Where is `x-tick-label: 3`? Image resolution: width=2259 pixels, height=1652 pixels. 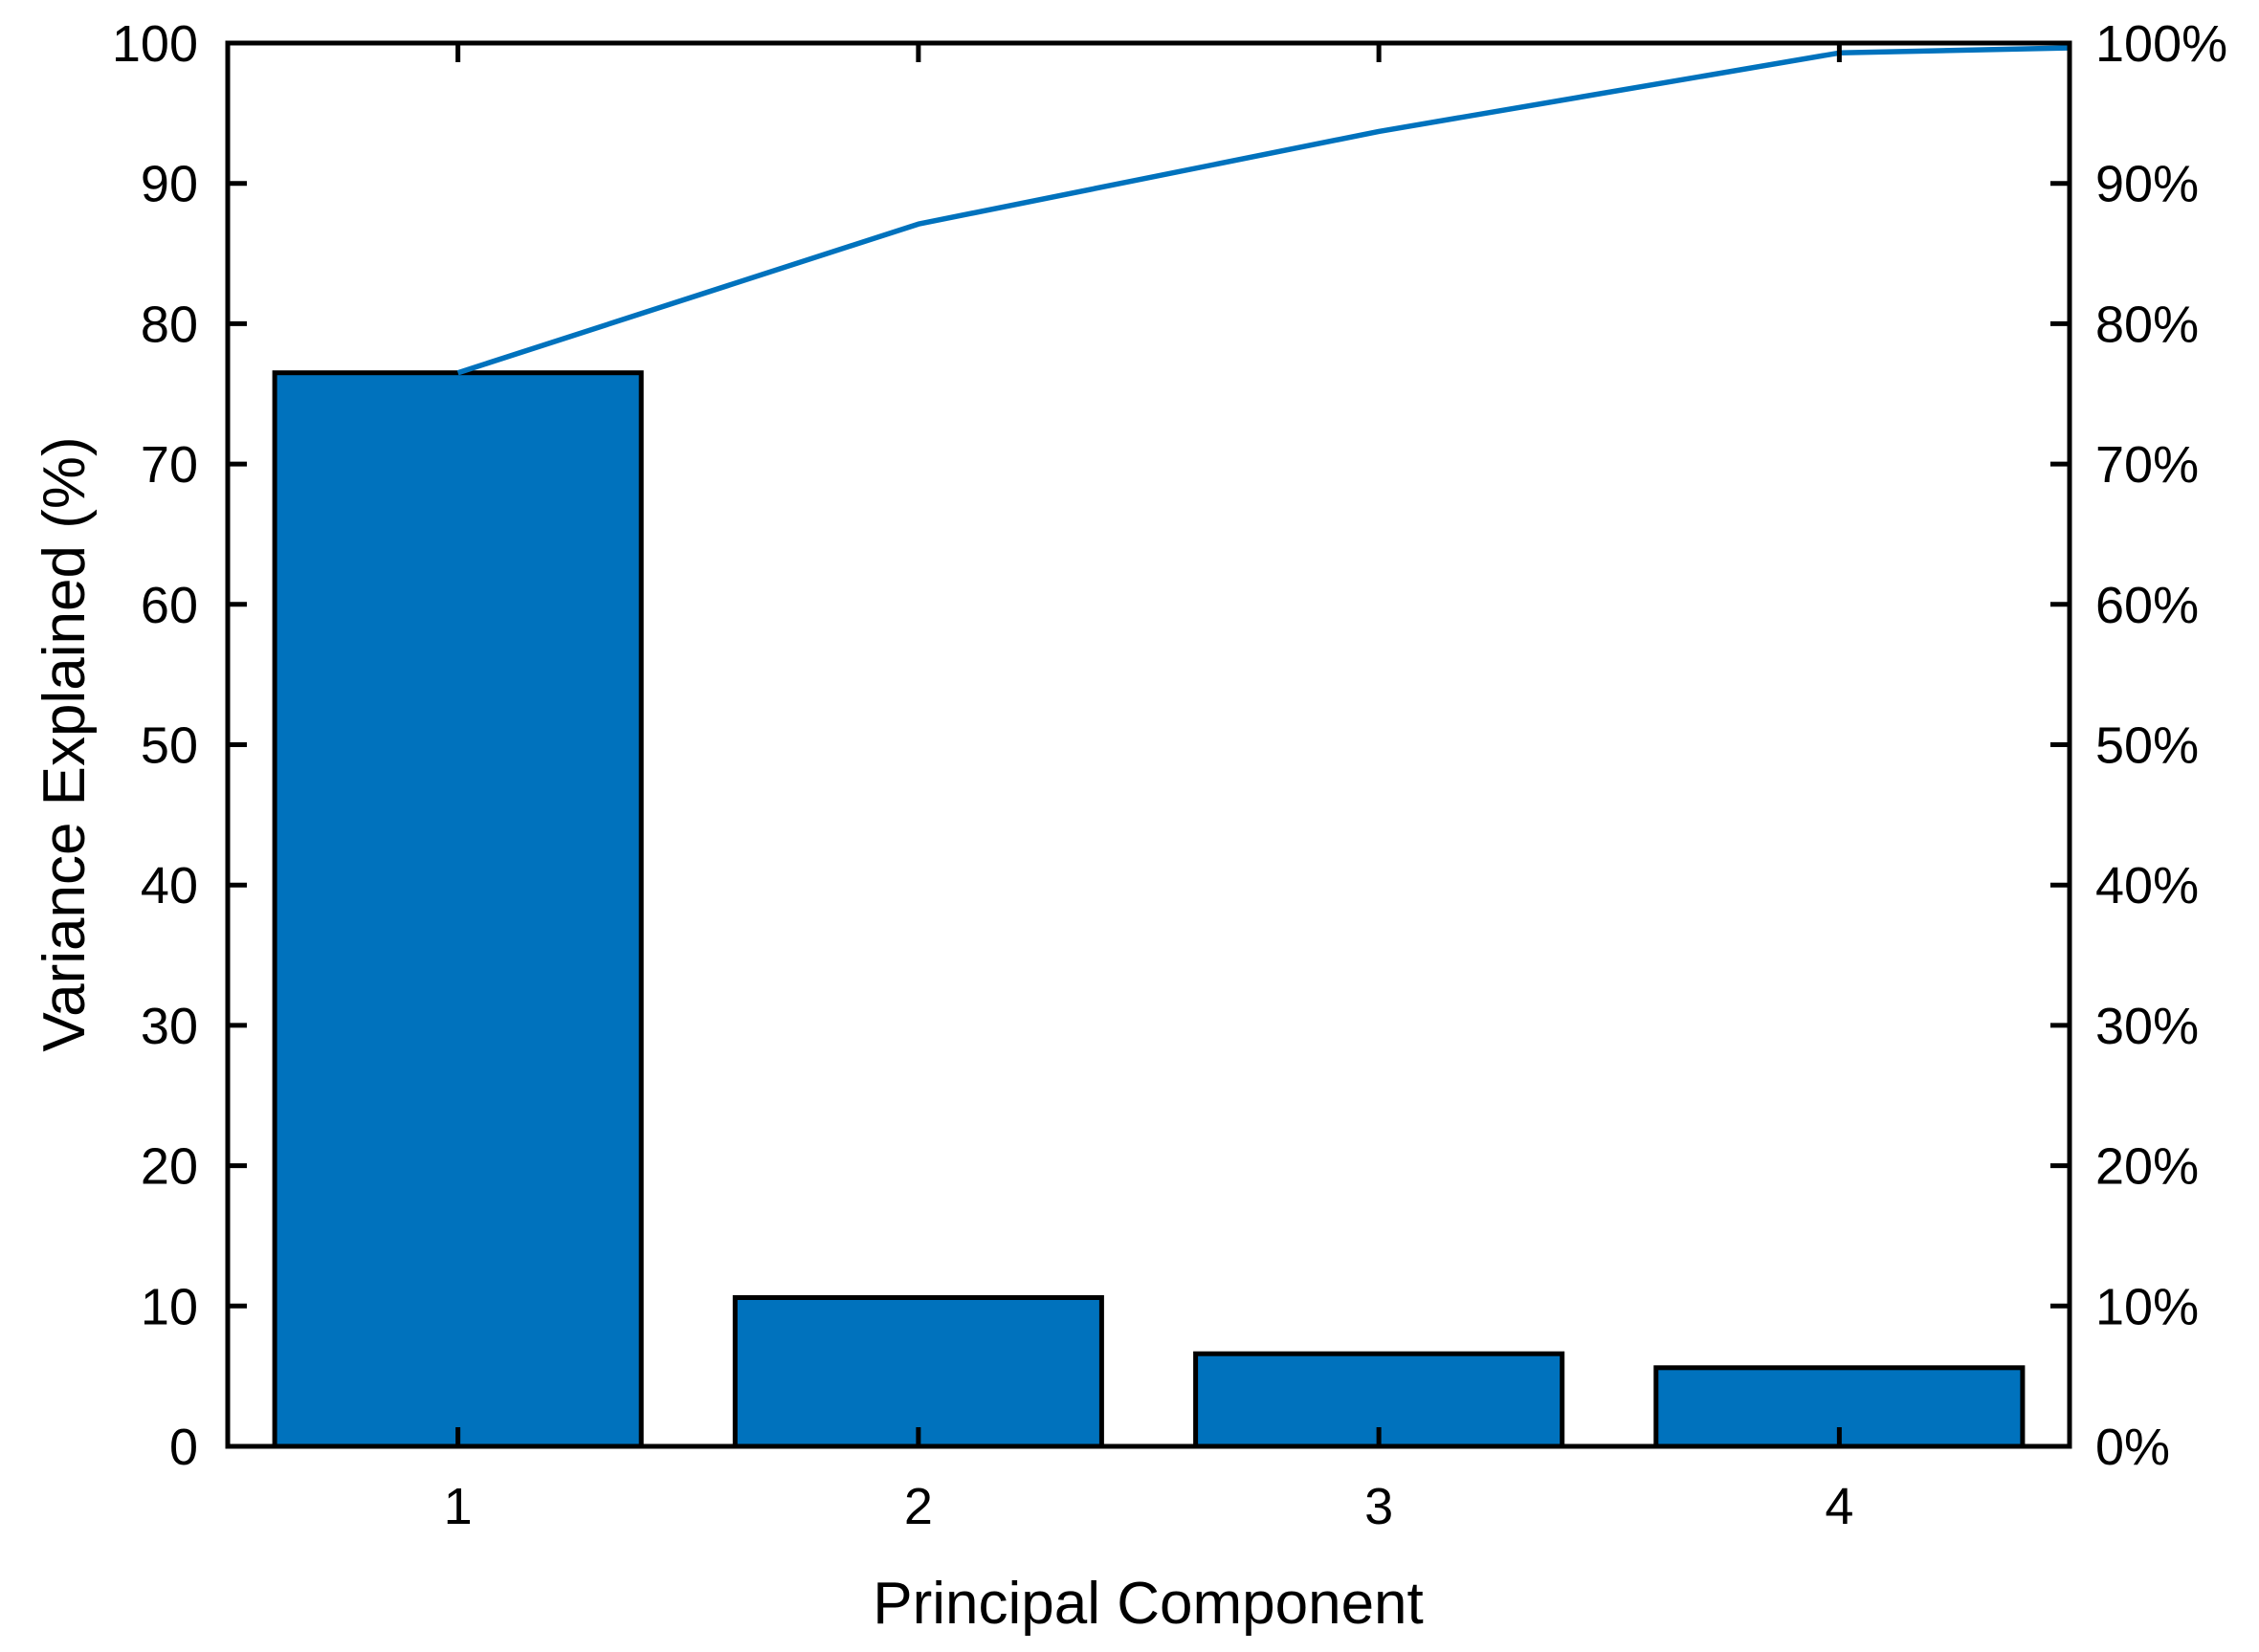
x-tick-label: 3 is located at coordinates (1378, 1506).